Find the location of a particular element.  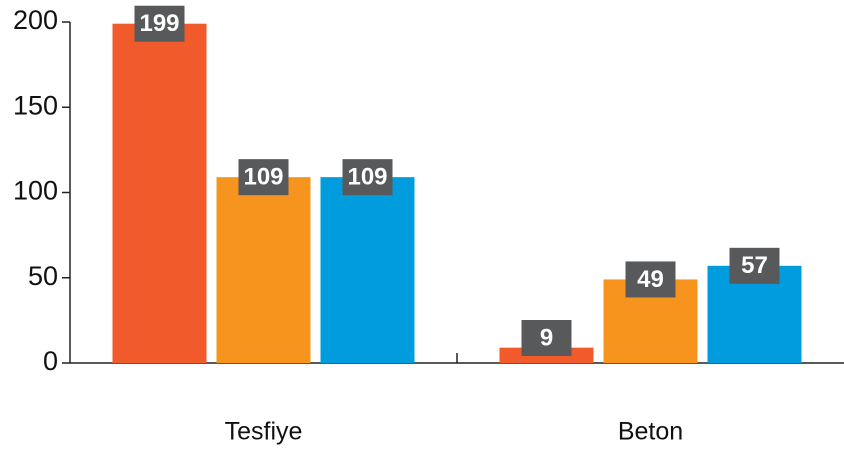

y-tick-label: 0 is located at coordinates (50, 361).